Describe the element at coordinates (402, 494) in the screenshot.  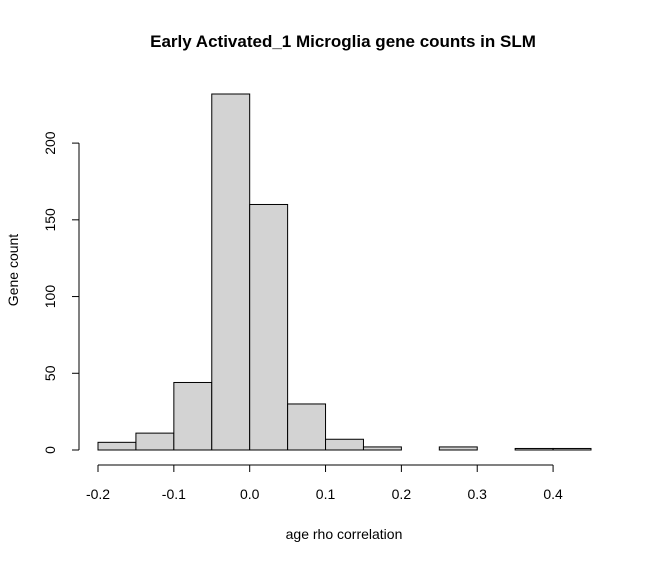
I see `x-tick-label: 0.2` at that location.